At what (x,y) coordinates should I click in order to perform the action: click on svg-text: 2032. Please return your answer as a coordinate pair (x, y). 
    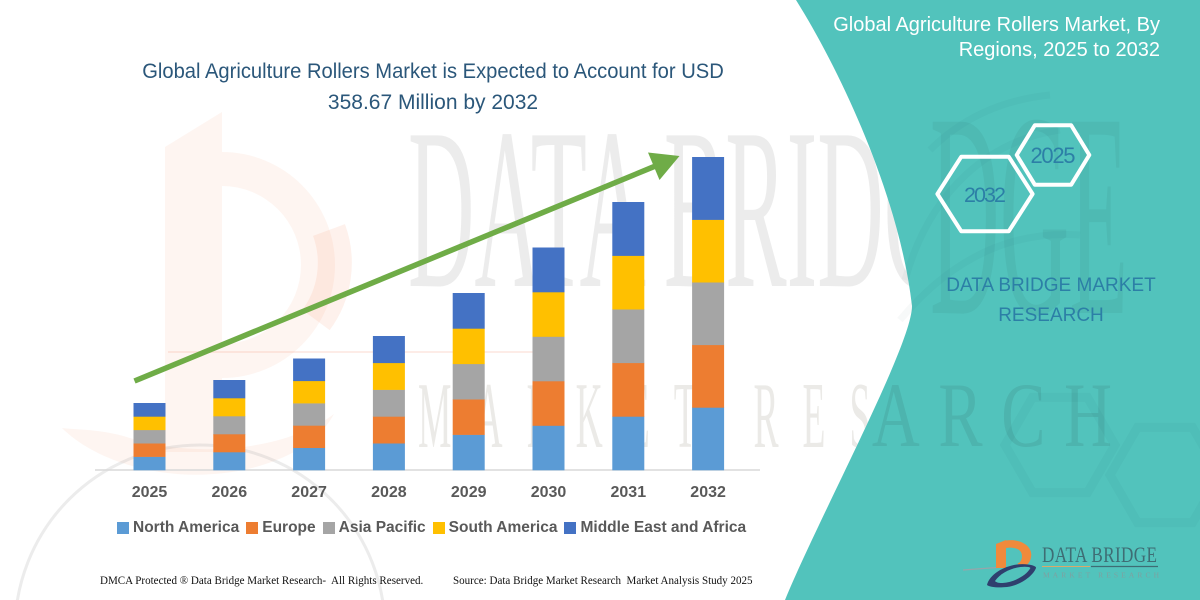
    Looking at the image, I should click on (985, 195).